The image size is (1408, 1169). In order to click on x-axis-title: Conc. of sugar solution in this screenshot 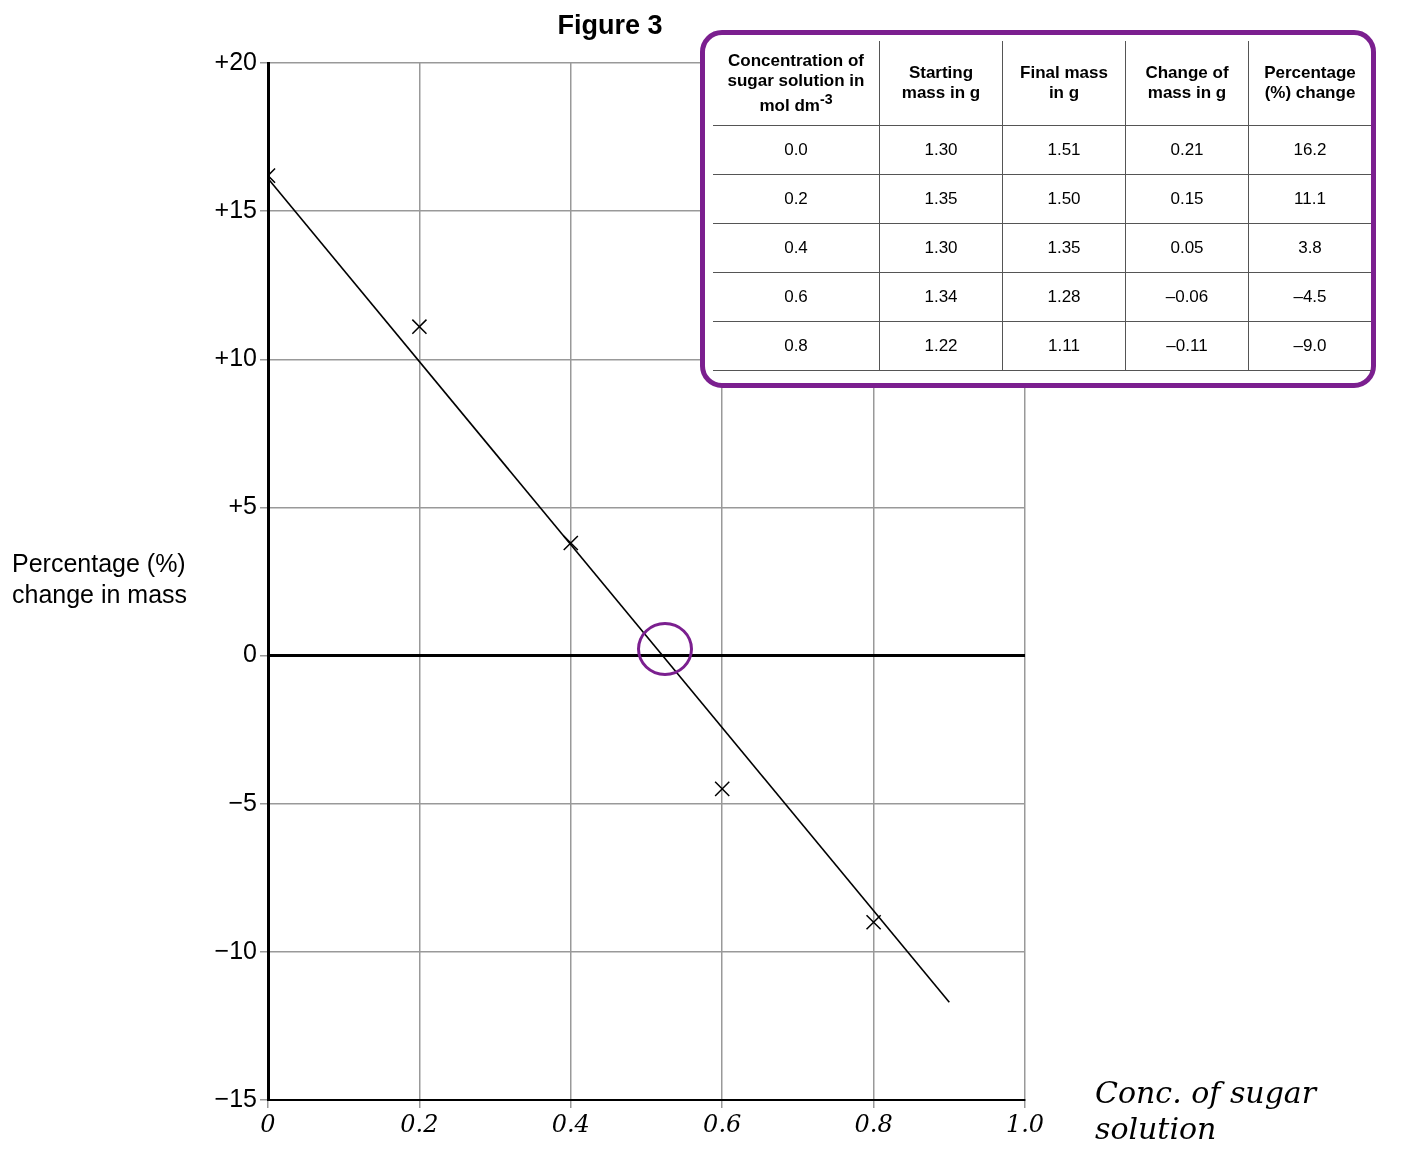, I will do `click(1207, 1111)`.